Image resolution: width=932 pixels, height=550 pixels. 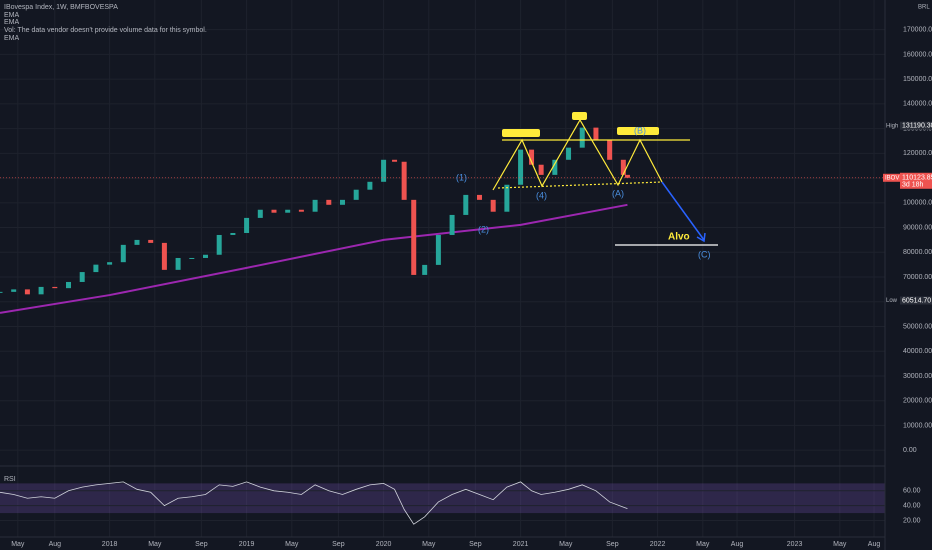 I want to click on ema-line, so click(x=314, y=258).